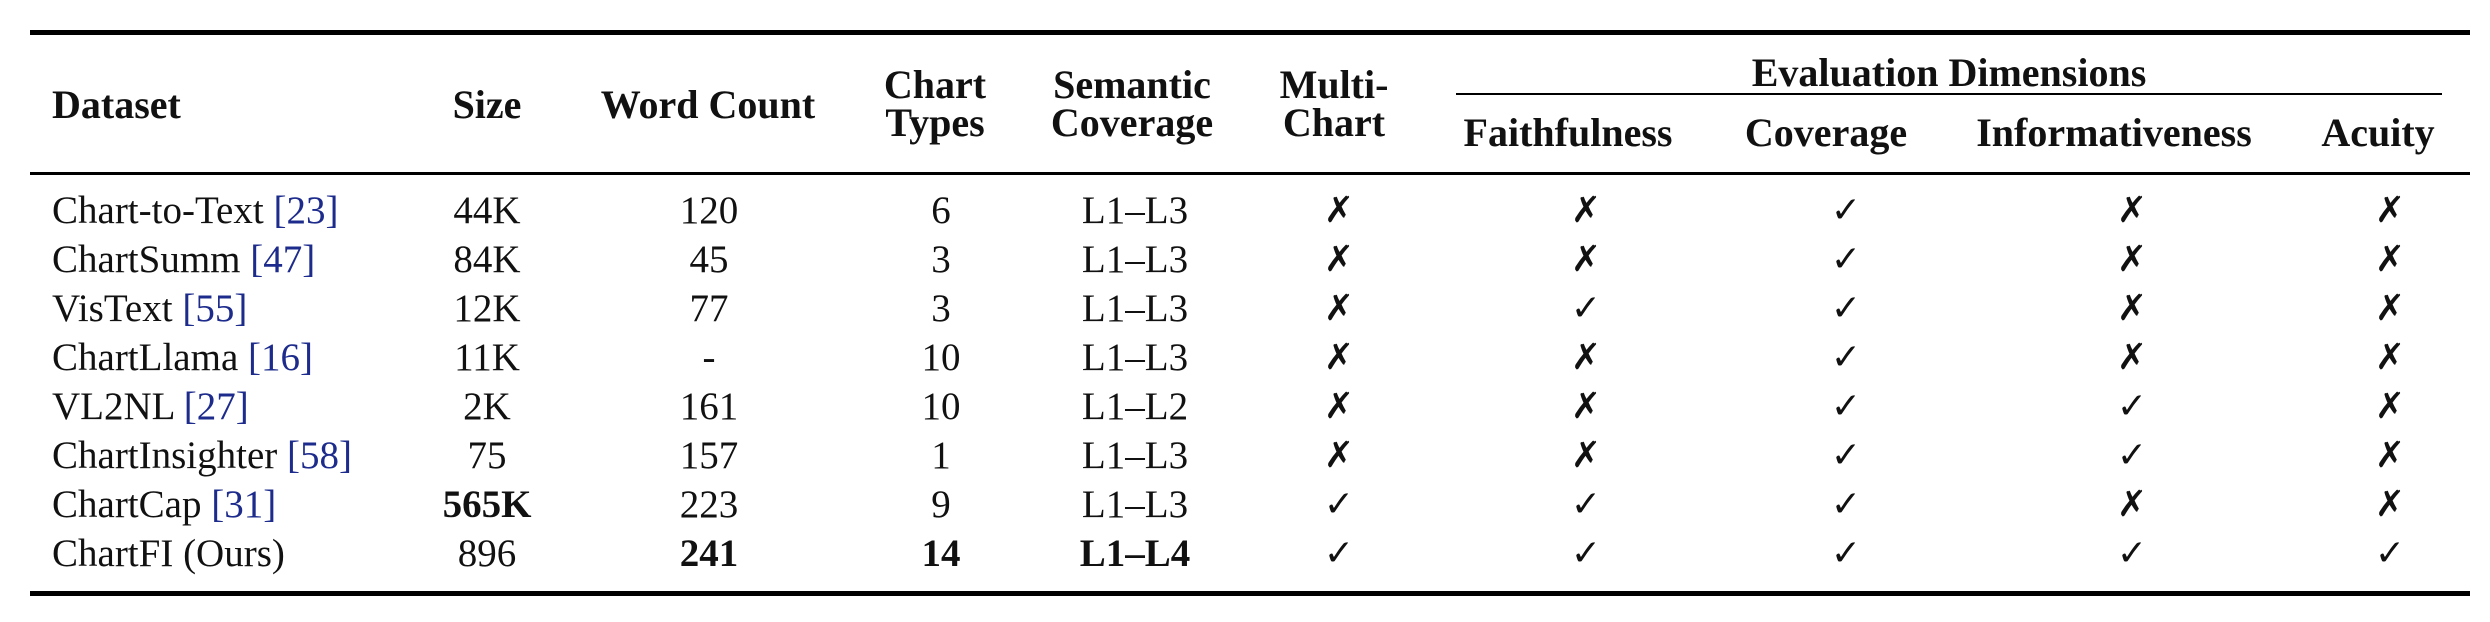 Image resolution: width=2490 pixels, height=622 pixels. Describe the element at coordinates (280, 357) in the screenshot. I see `citation-link: [16]` at that location.